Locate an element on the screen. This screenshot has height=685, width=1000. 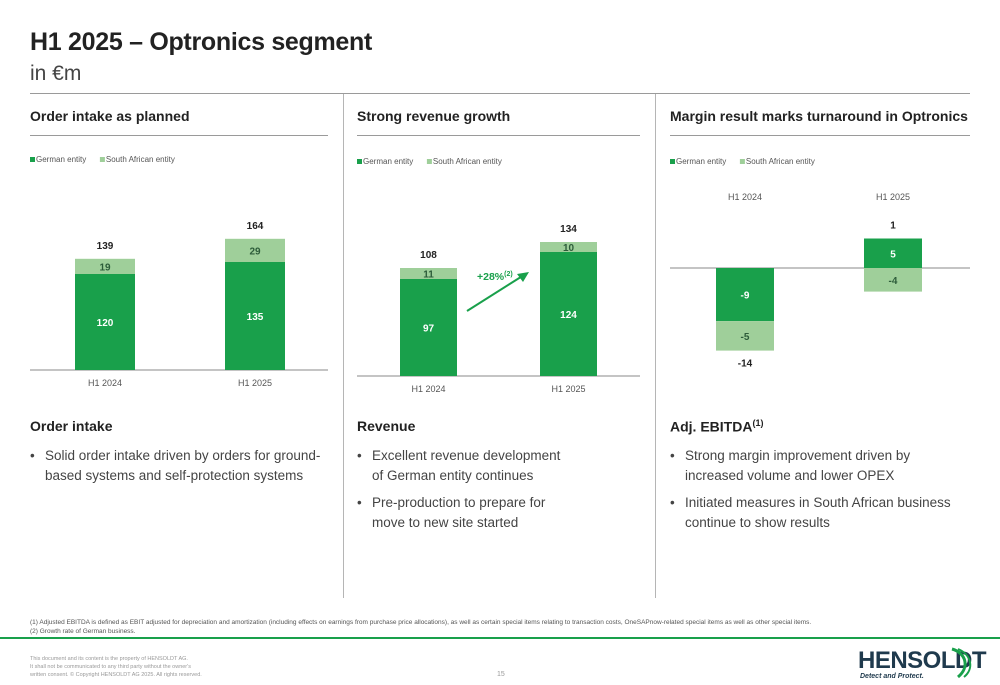
page-subtitle: in €m is located at coordinates (56, 73).